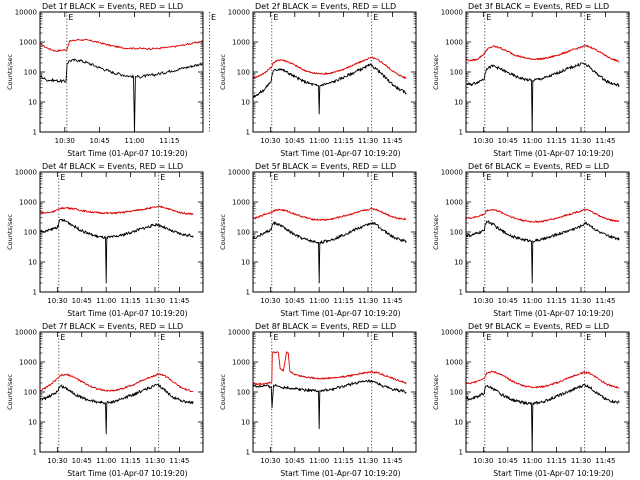 The height and width of the screenshot is (480, 640). I want to click on chart-title: Det 5f BLACK = Events, RED = LLD, so click(325, 166).